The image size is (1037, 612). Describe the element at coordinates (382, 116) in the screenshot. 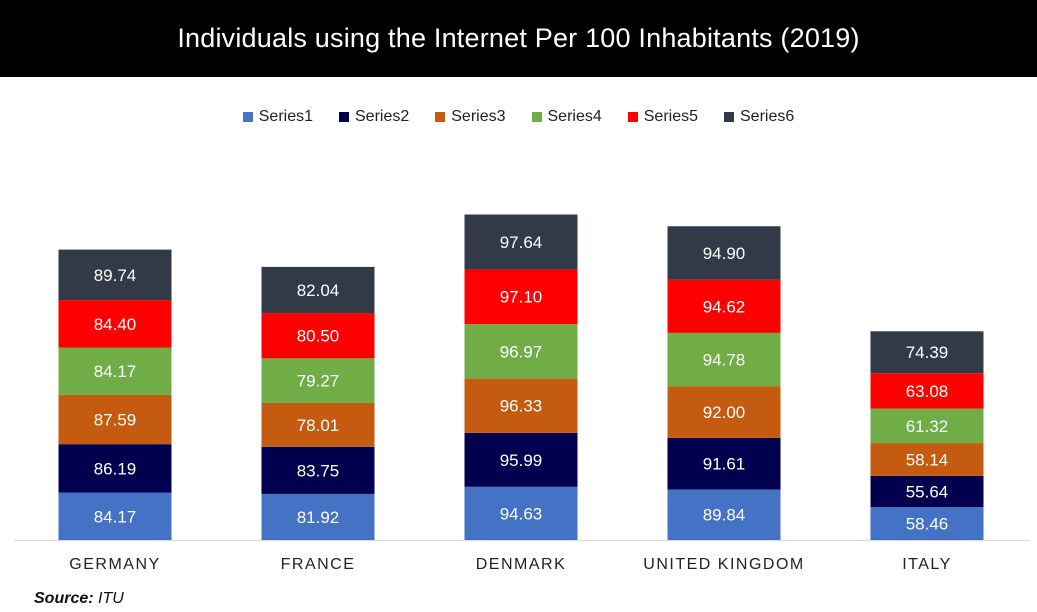

I see `legend-label: Series2` at that location.